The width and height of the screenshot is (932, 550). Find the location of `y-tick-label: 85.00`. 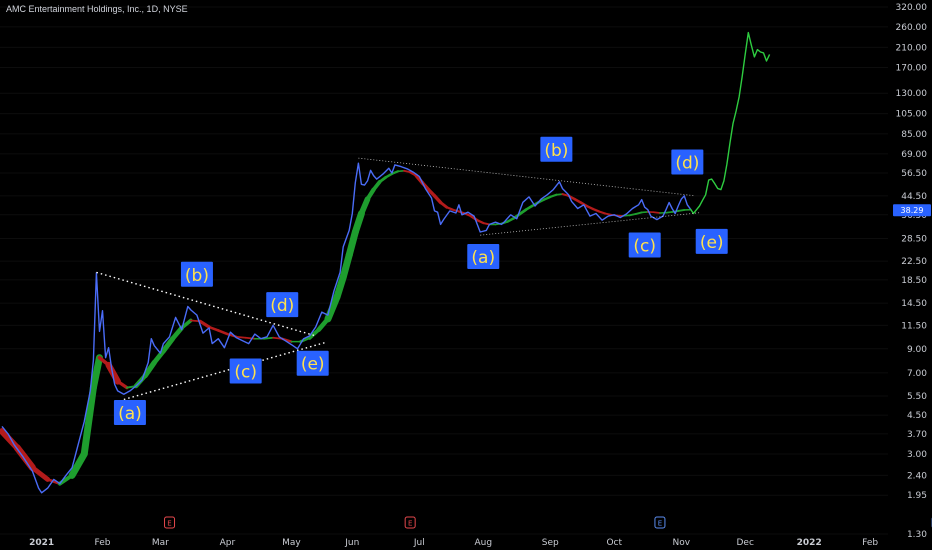

y-tick-label: 85.00 is located at coordinates (914, 135).